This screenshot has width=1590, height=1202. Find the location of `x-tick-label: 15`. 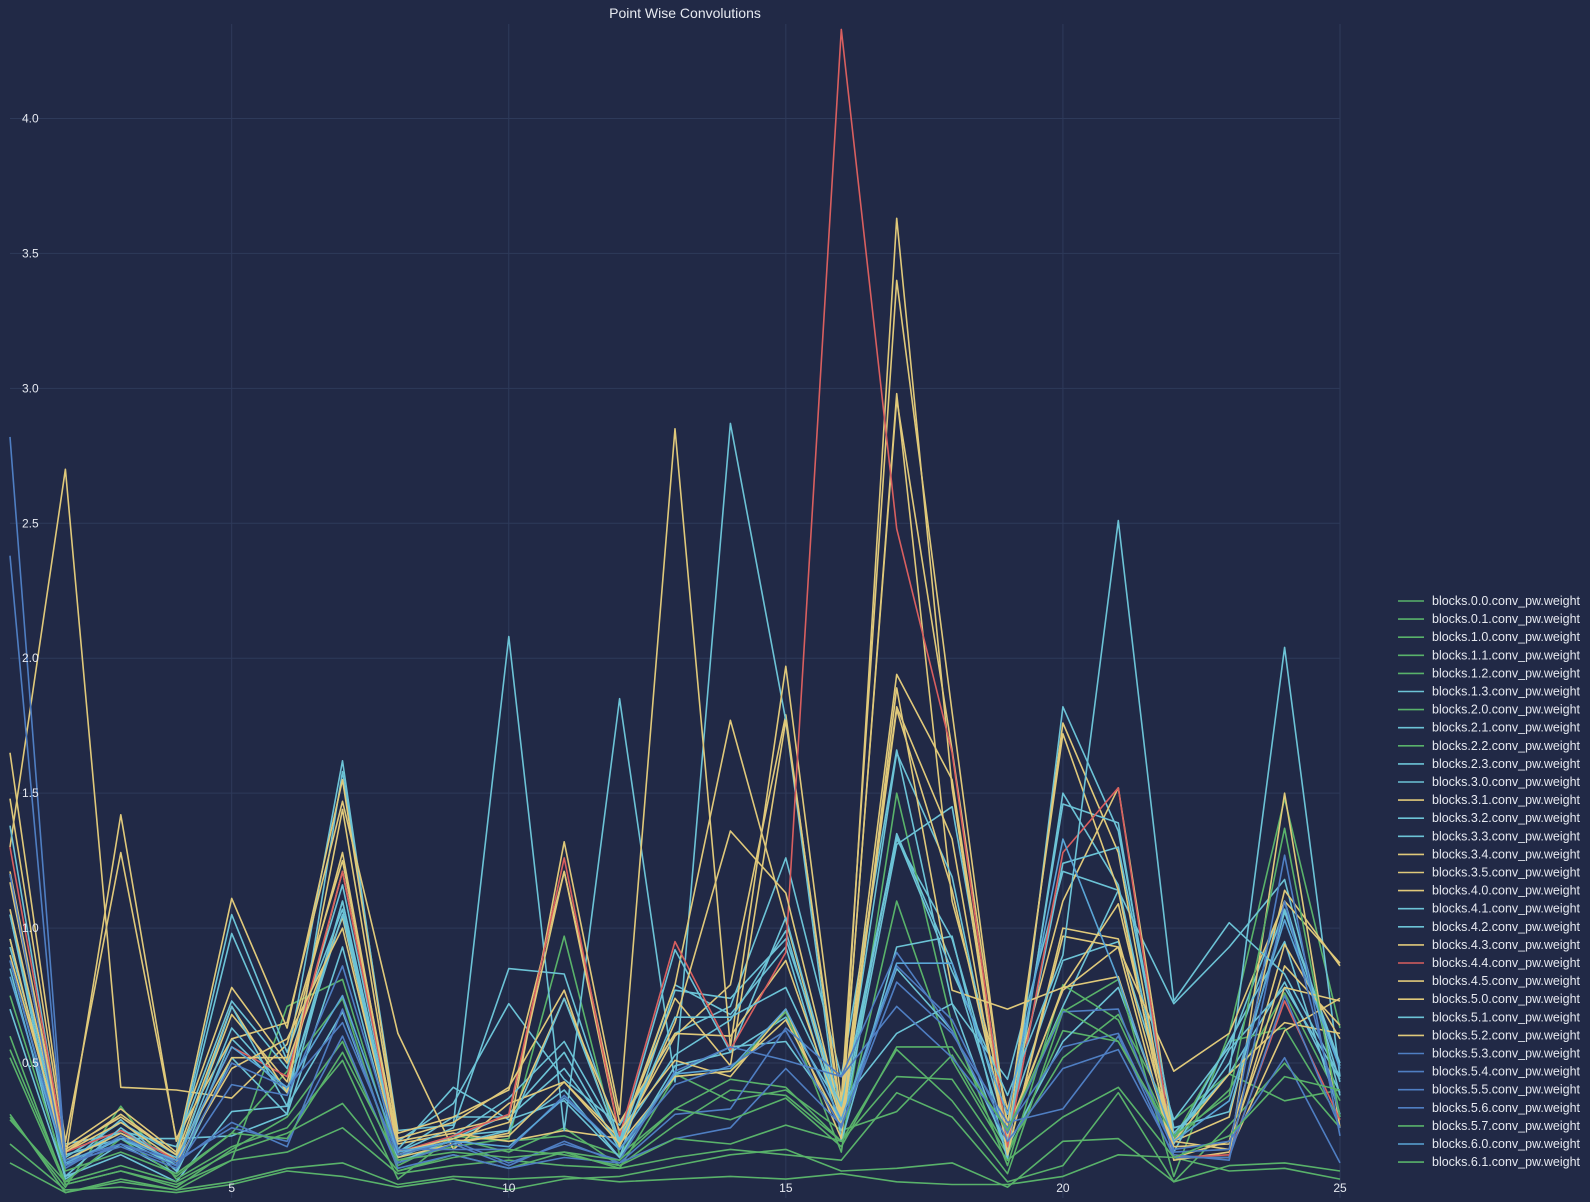

x-tick-label: 15 is located at coordinates (786, 1188).